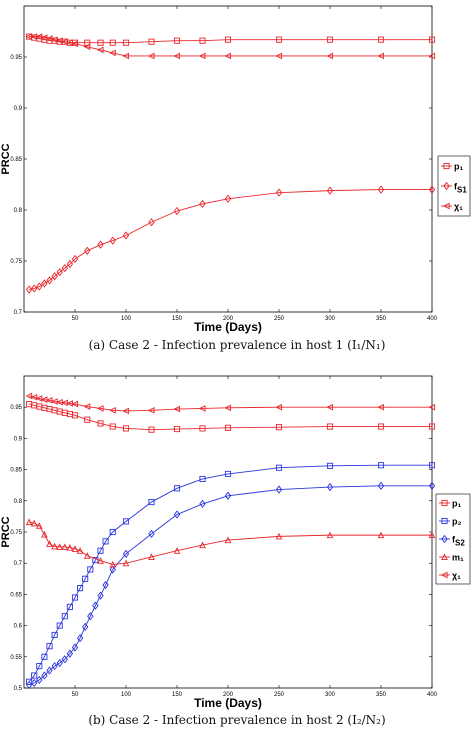 The height and width of the screenshot is (733, 474). What do you see at coordinates (18, 564) in the screenshot?
I see `y-tick-label: 0.7` at bounding box center [18, 564].